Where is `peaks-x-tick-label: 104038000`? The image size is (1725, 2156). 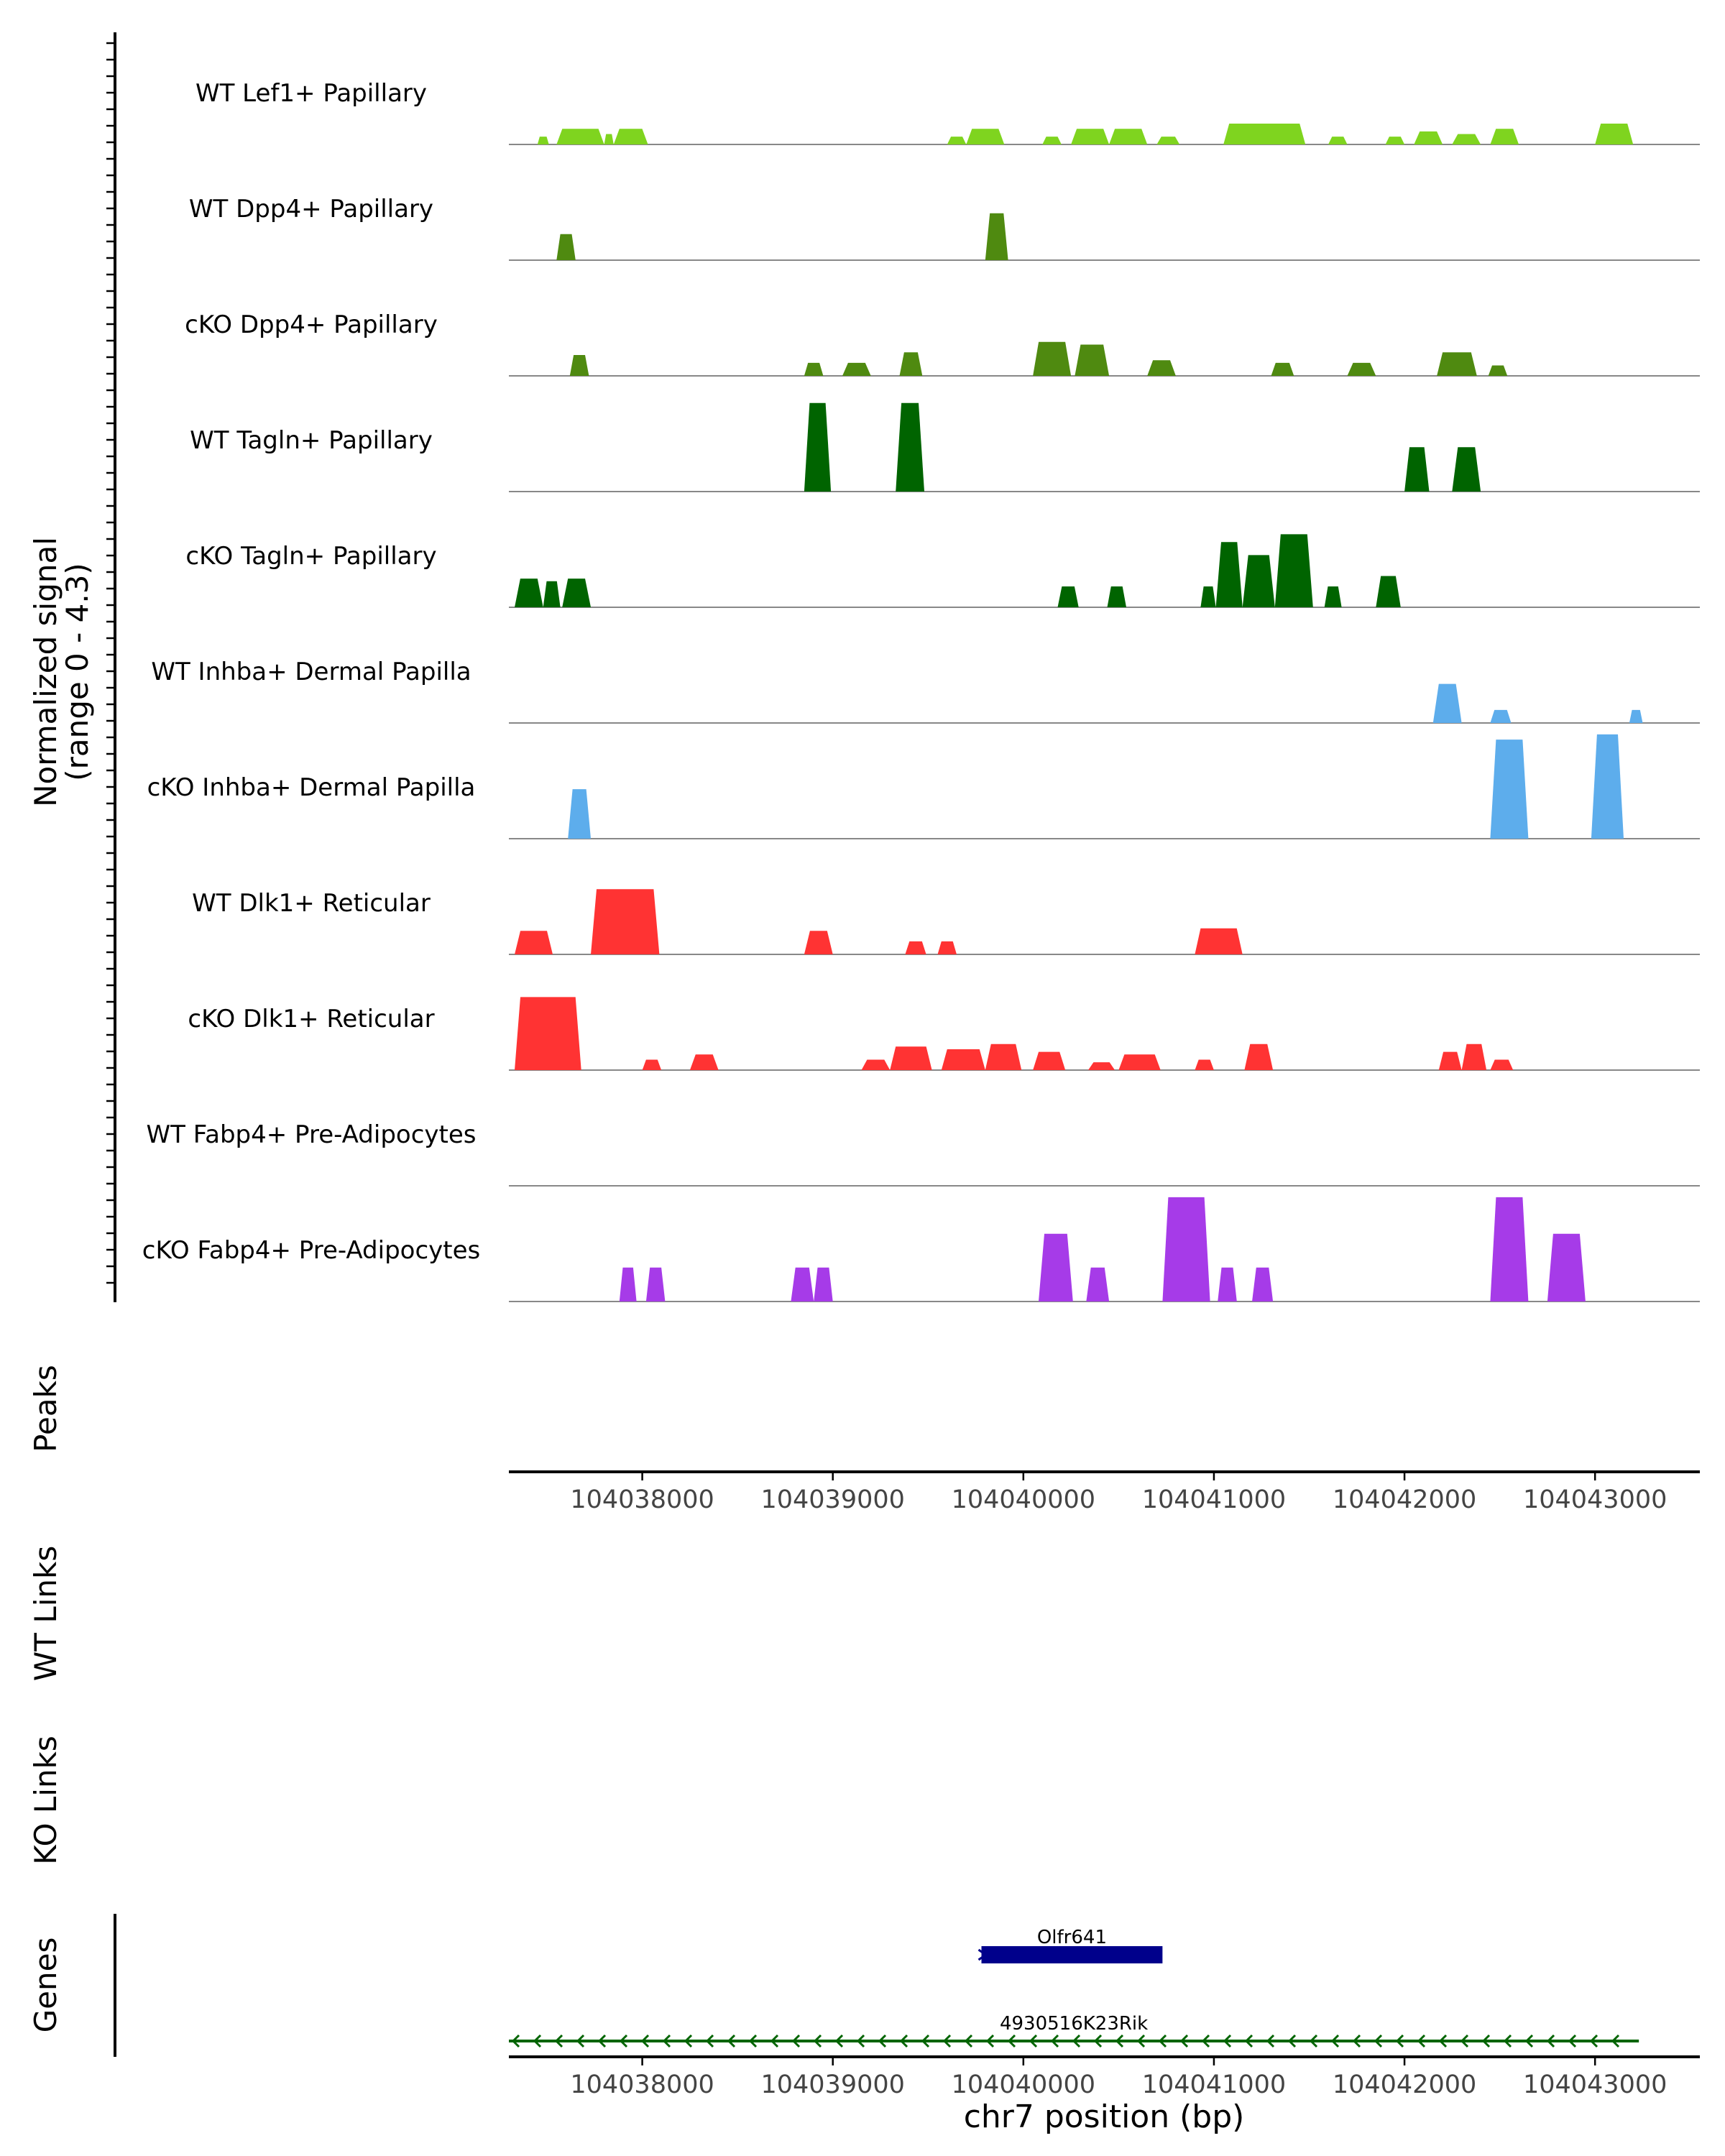
peaks-x-tick-label: 104038000 is located at coordinates (642, 1499).